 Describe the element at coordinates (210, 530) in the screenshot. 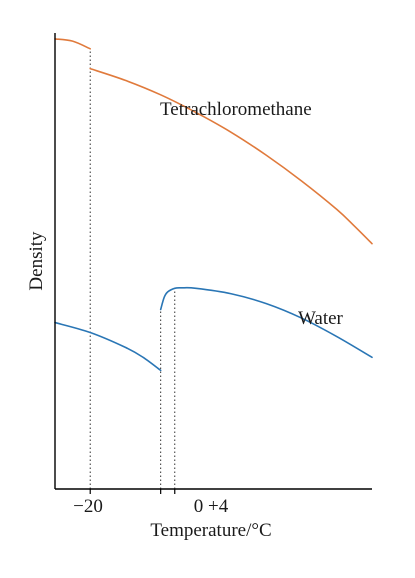

I see `x-axis-label: Temperature/°C` at that location.